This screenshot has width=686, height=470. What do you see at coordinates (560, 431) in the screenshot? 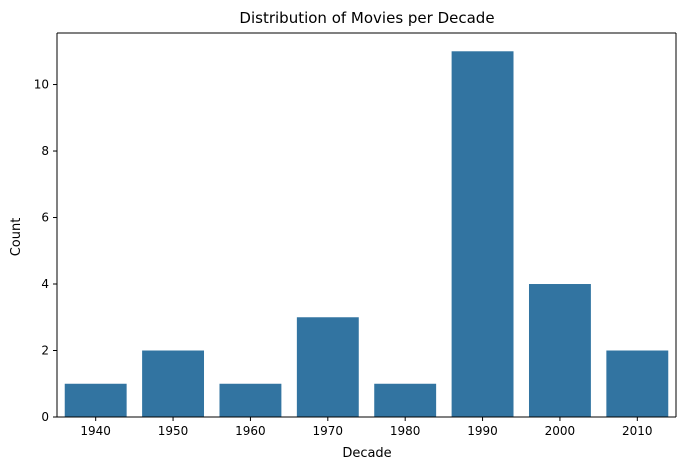
I see `x-tick-label-2000: 2000` at bounding box center [560, 431].